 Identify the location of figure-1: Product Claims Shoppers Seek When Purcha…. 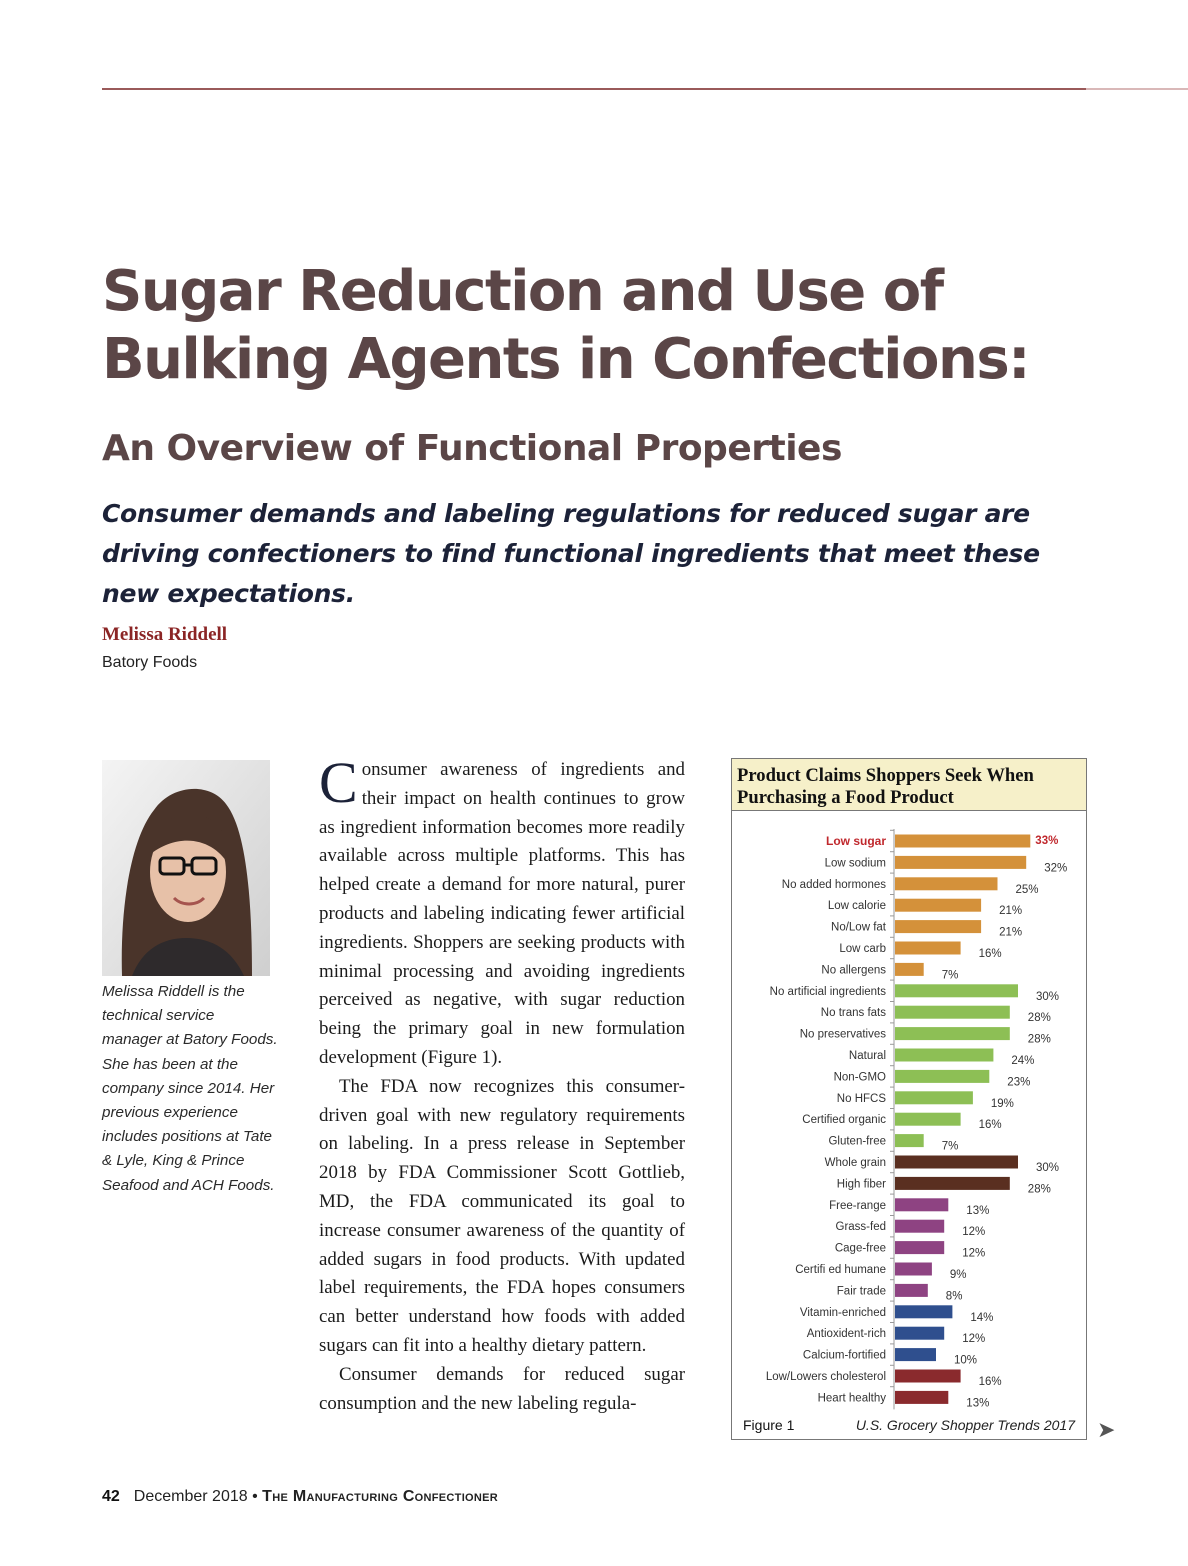
(909, 1099).